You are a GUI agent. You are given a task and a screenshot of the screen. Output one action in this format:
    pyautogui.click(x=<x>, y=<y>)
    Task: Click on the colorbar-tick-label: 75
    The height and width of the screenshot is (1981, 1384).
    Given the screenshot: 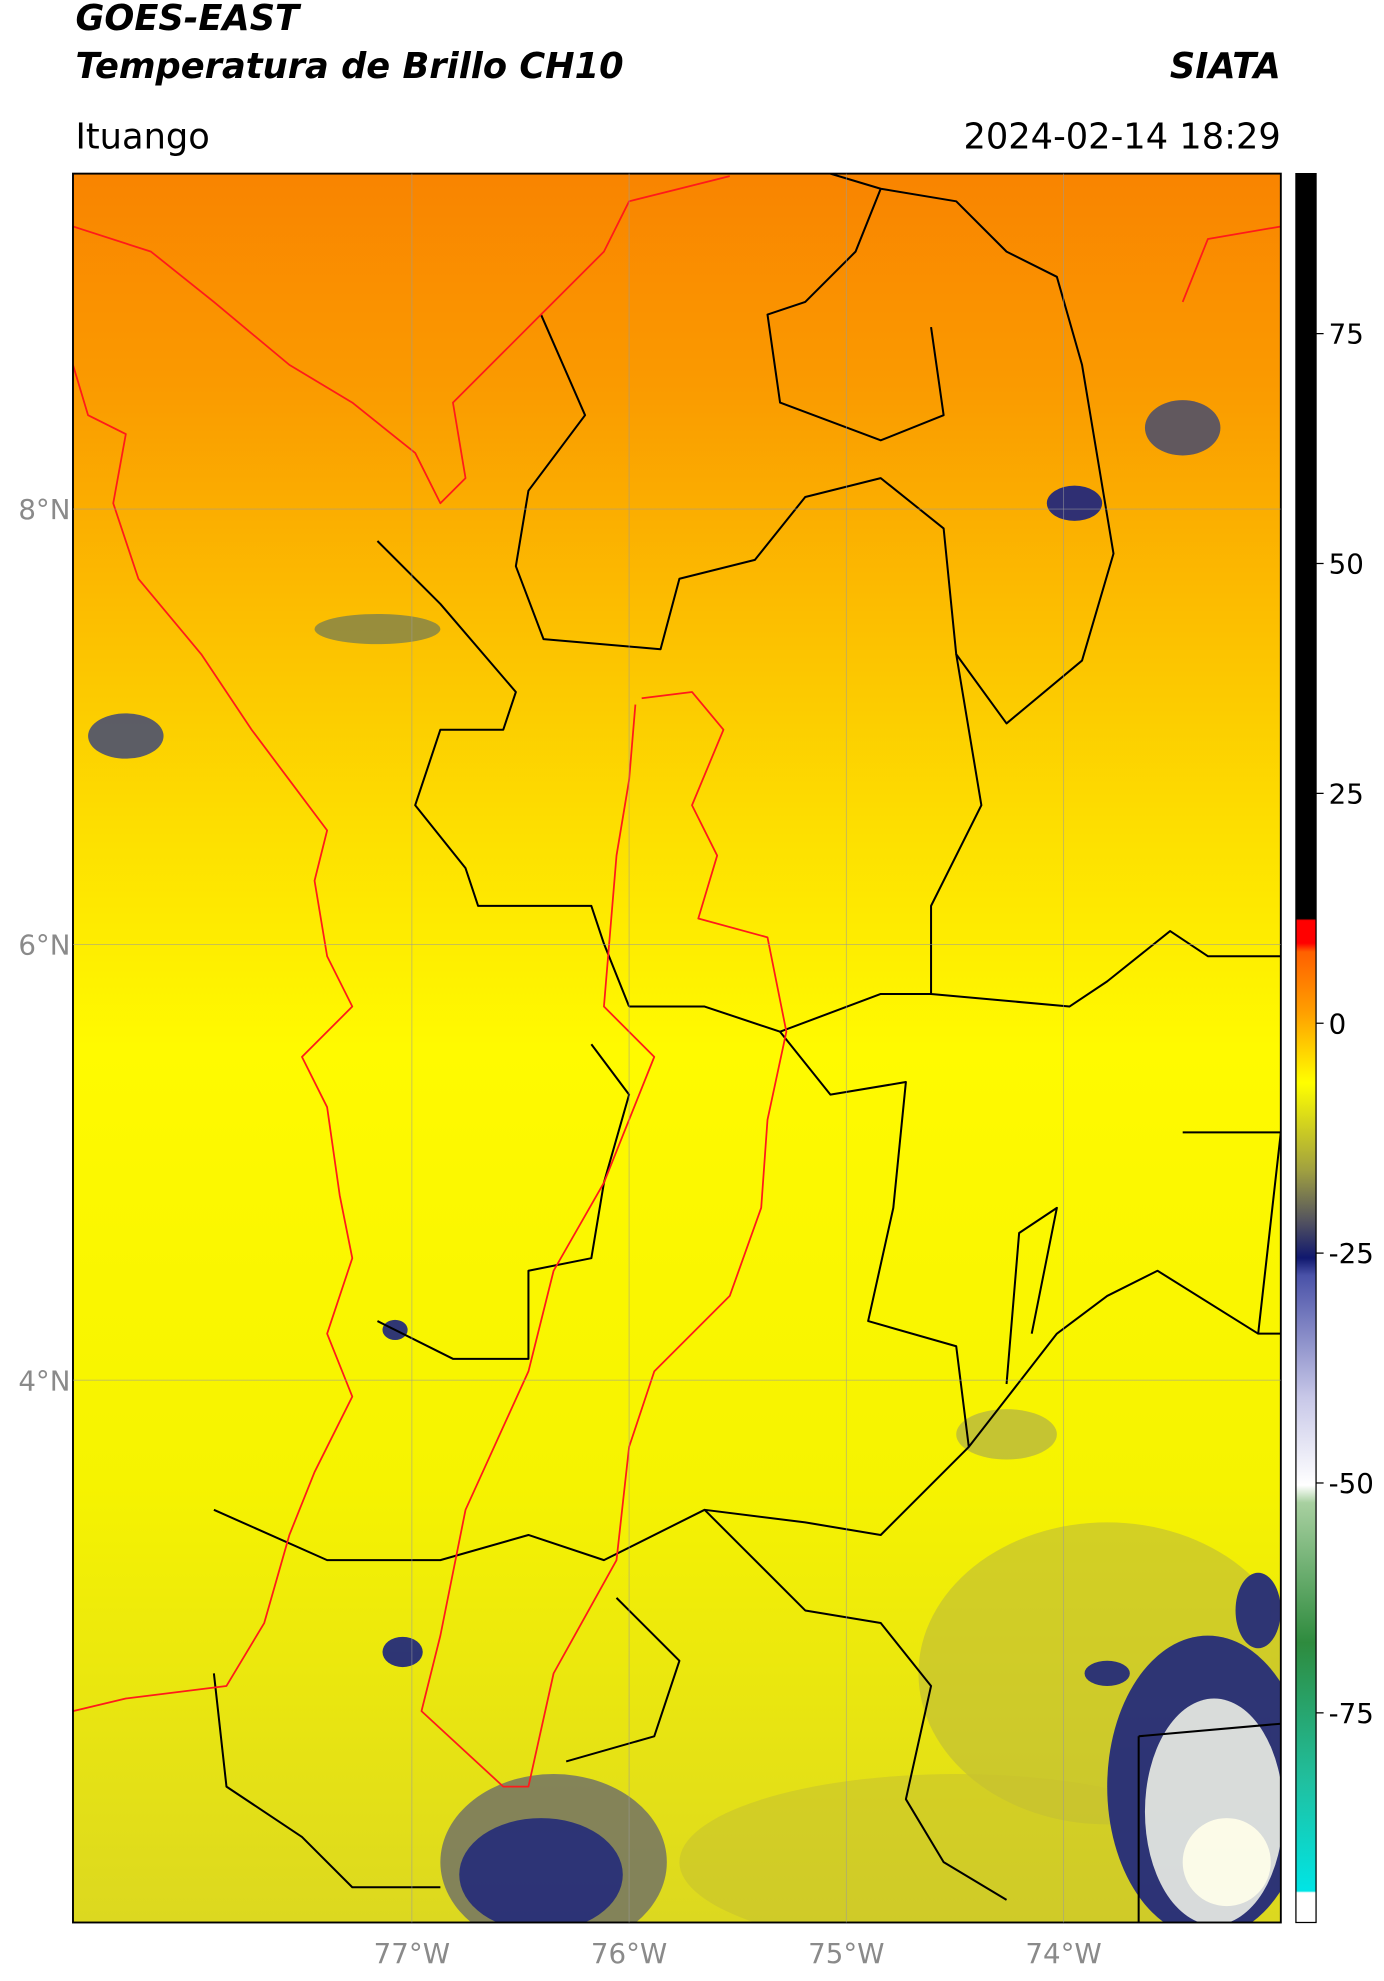 What is the action you would take?
    pyautogui.click(x=1346, y=334)
    